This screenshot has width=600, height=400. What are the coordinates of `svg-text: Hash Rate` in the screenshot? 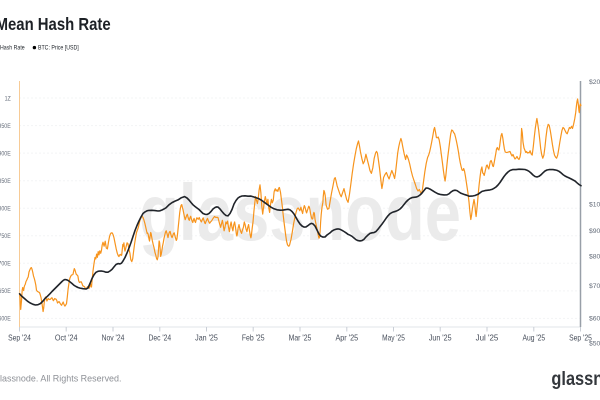 It's located at (12, 48).